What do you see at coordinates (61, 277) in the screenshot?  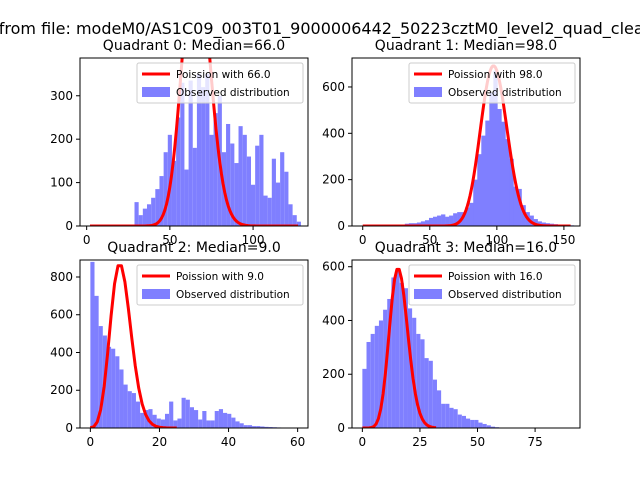 I see `y-tick-label: 800` at bounding box center [61, 277].